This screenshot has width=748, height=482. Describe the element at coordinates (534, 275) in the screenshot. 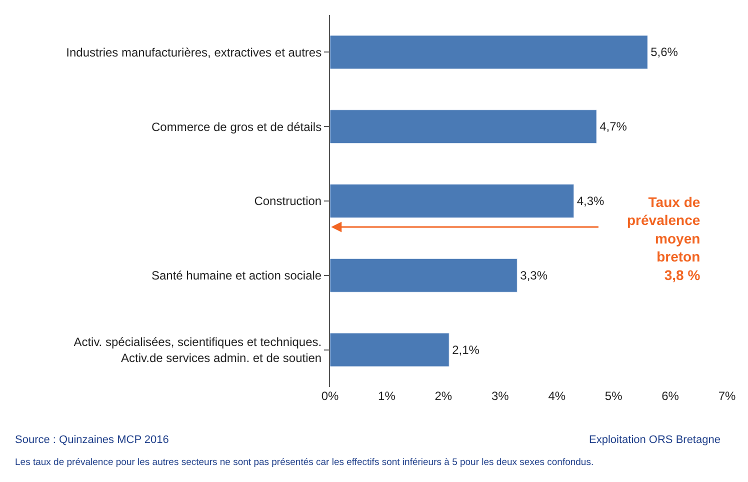

I see `data-label: 3,3%` at that location.